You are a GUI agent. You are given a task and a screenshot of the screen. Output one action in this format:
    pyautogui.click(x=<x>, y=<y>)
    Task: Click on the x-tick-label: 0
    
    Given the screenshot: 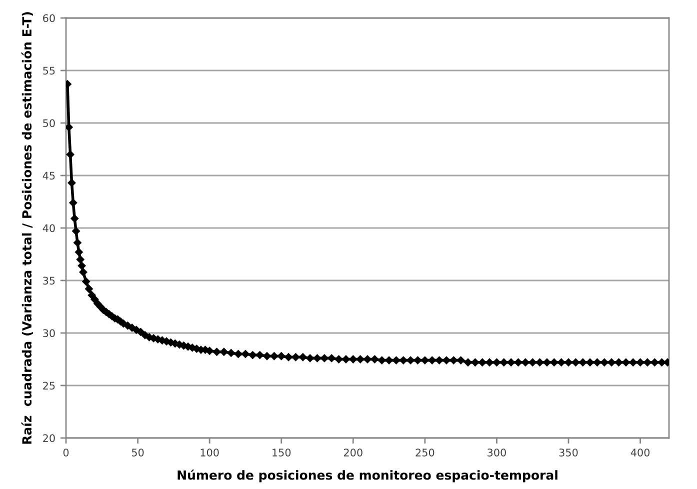 What is the action you would take?
    pyautogui.click(x=66, y=452)
    